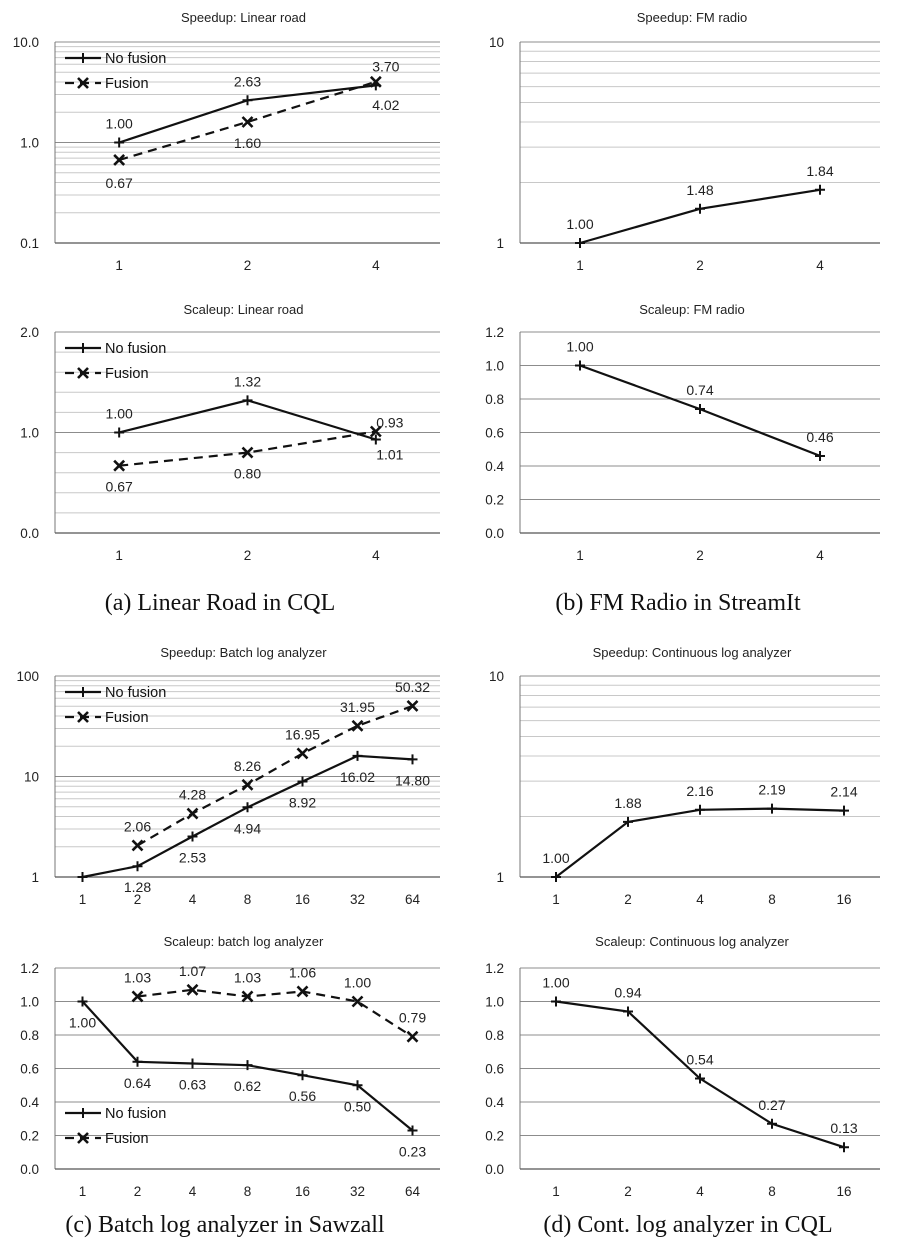  Describe the element at coordinates (692, 941) in the screenshot. I see `chart-title: Scaleup: Continuous log analyzer` at that location.